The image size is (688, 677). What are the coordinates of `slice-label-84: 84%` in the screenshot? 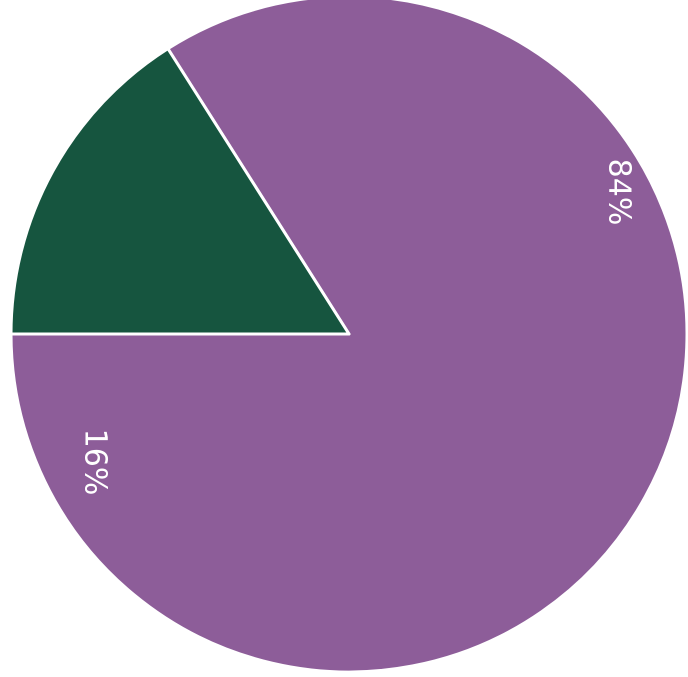 It's located at (619, 192).